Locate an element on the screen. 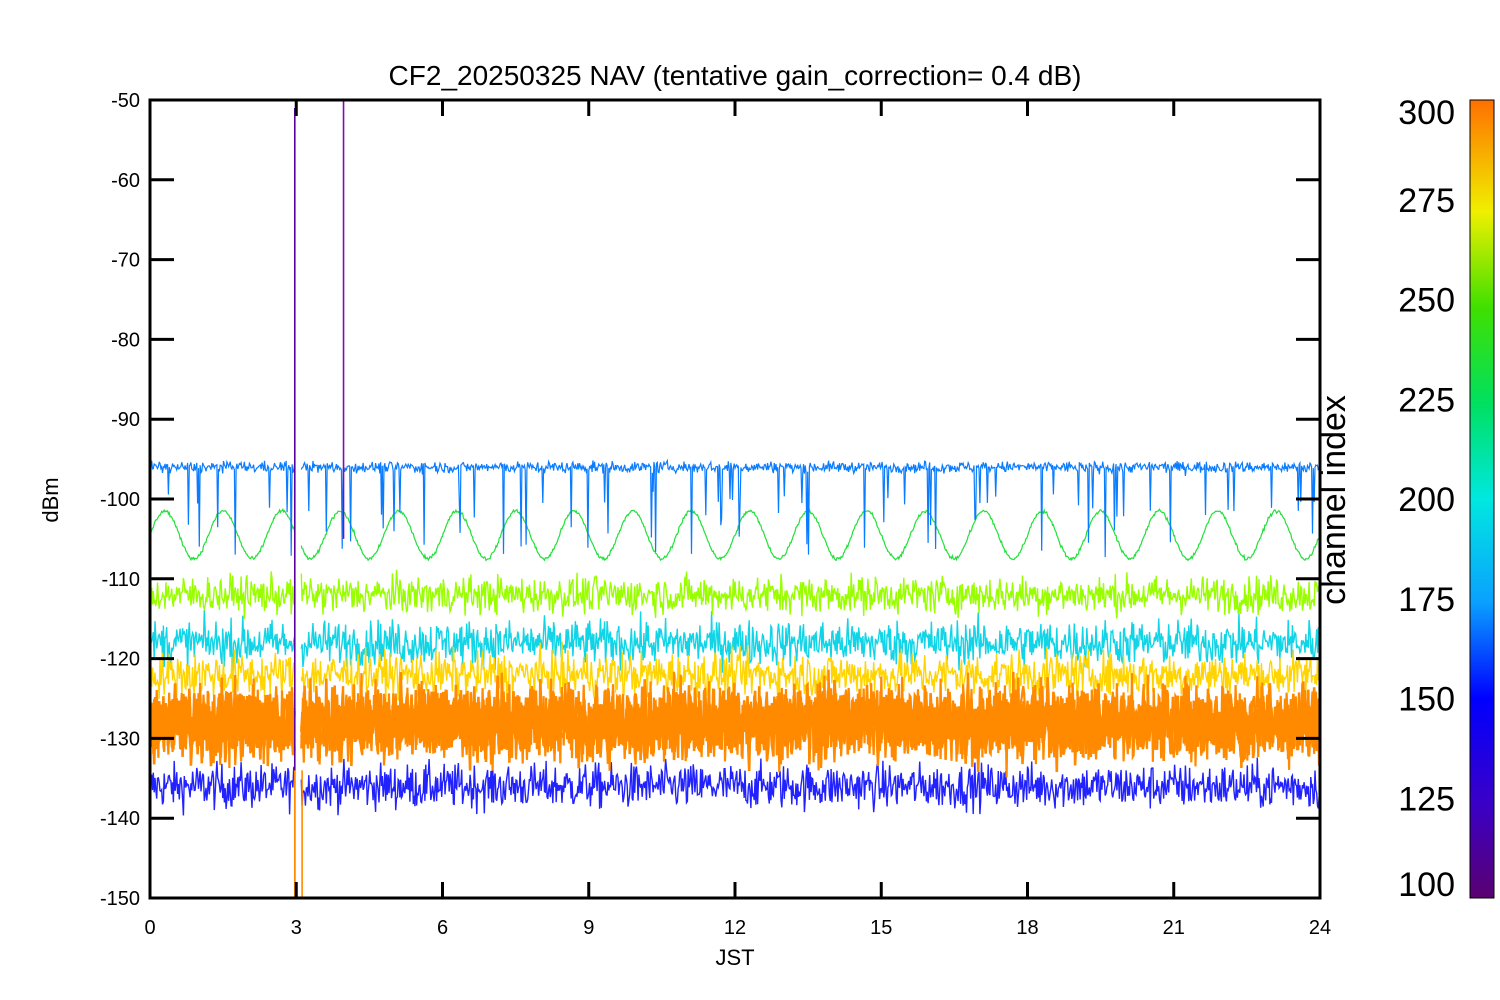 The width and height of the screenshot is (1500, 1000). y-tick-label: -130 is located at coordinates (120, 739).